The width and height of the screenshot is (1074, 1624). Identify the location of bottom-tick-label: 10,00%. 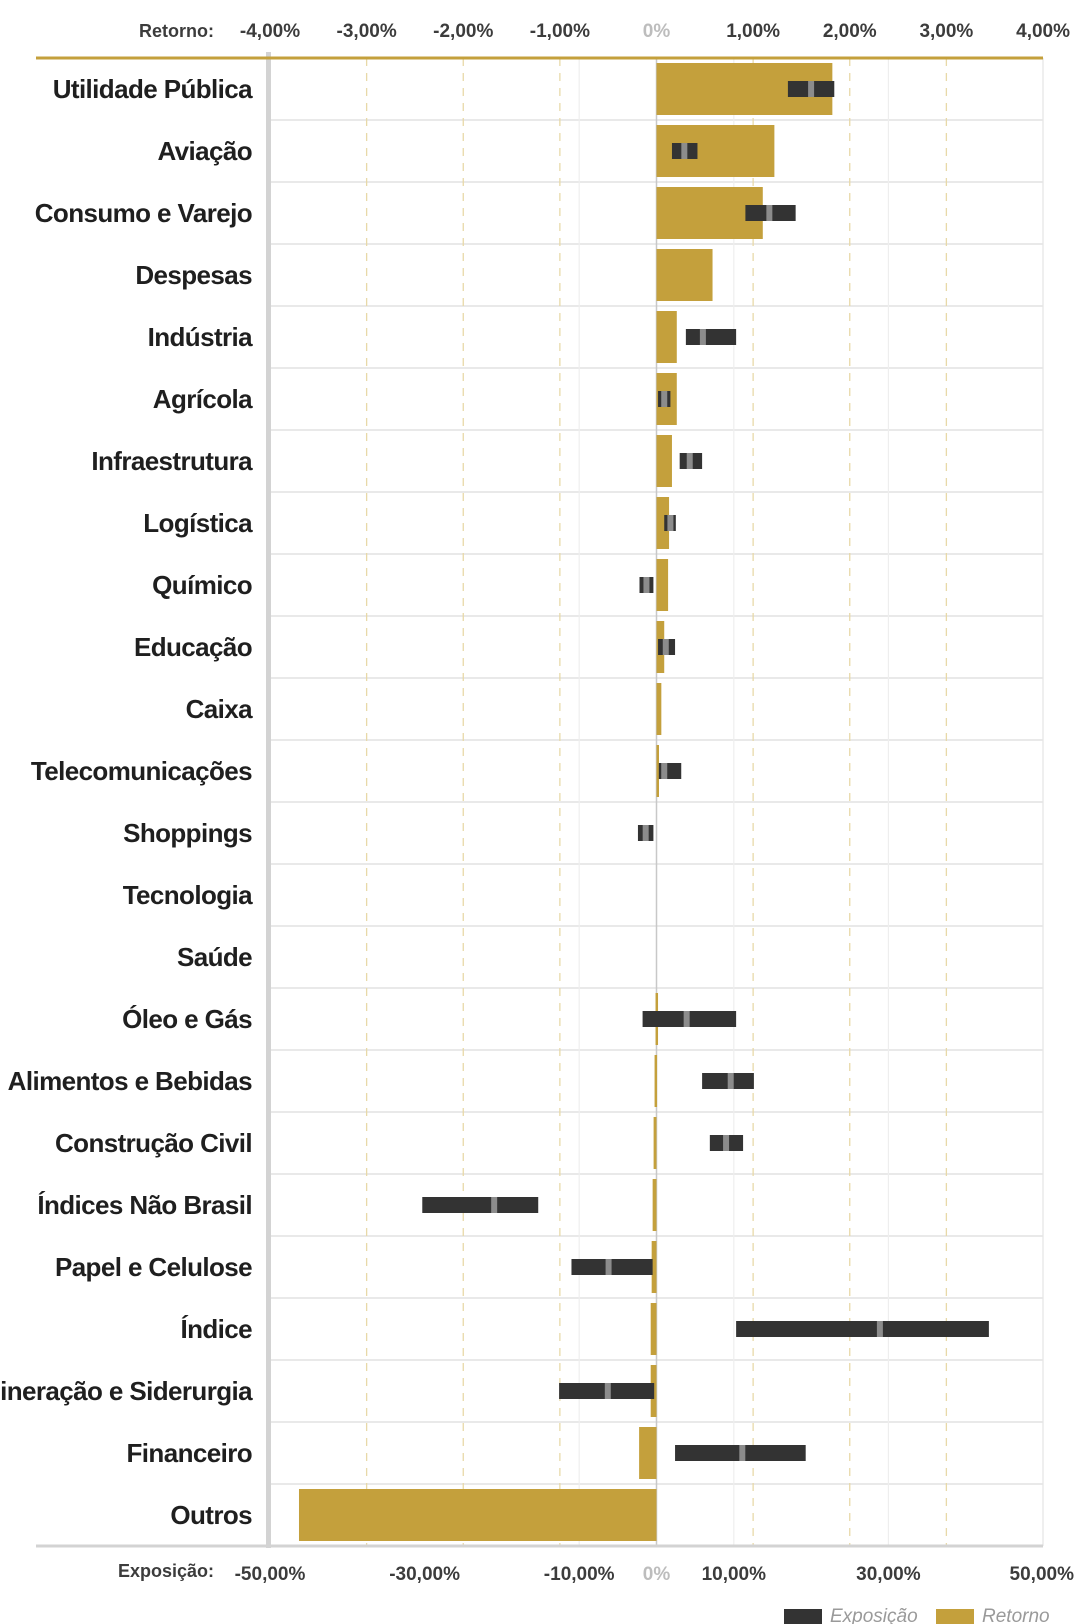
(734, 1574).